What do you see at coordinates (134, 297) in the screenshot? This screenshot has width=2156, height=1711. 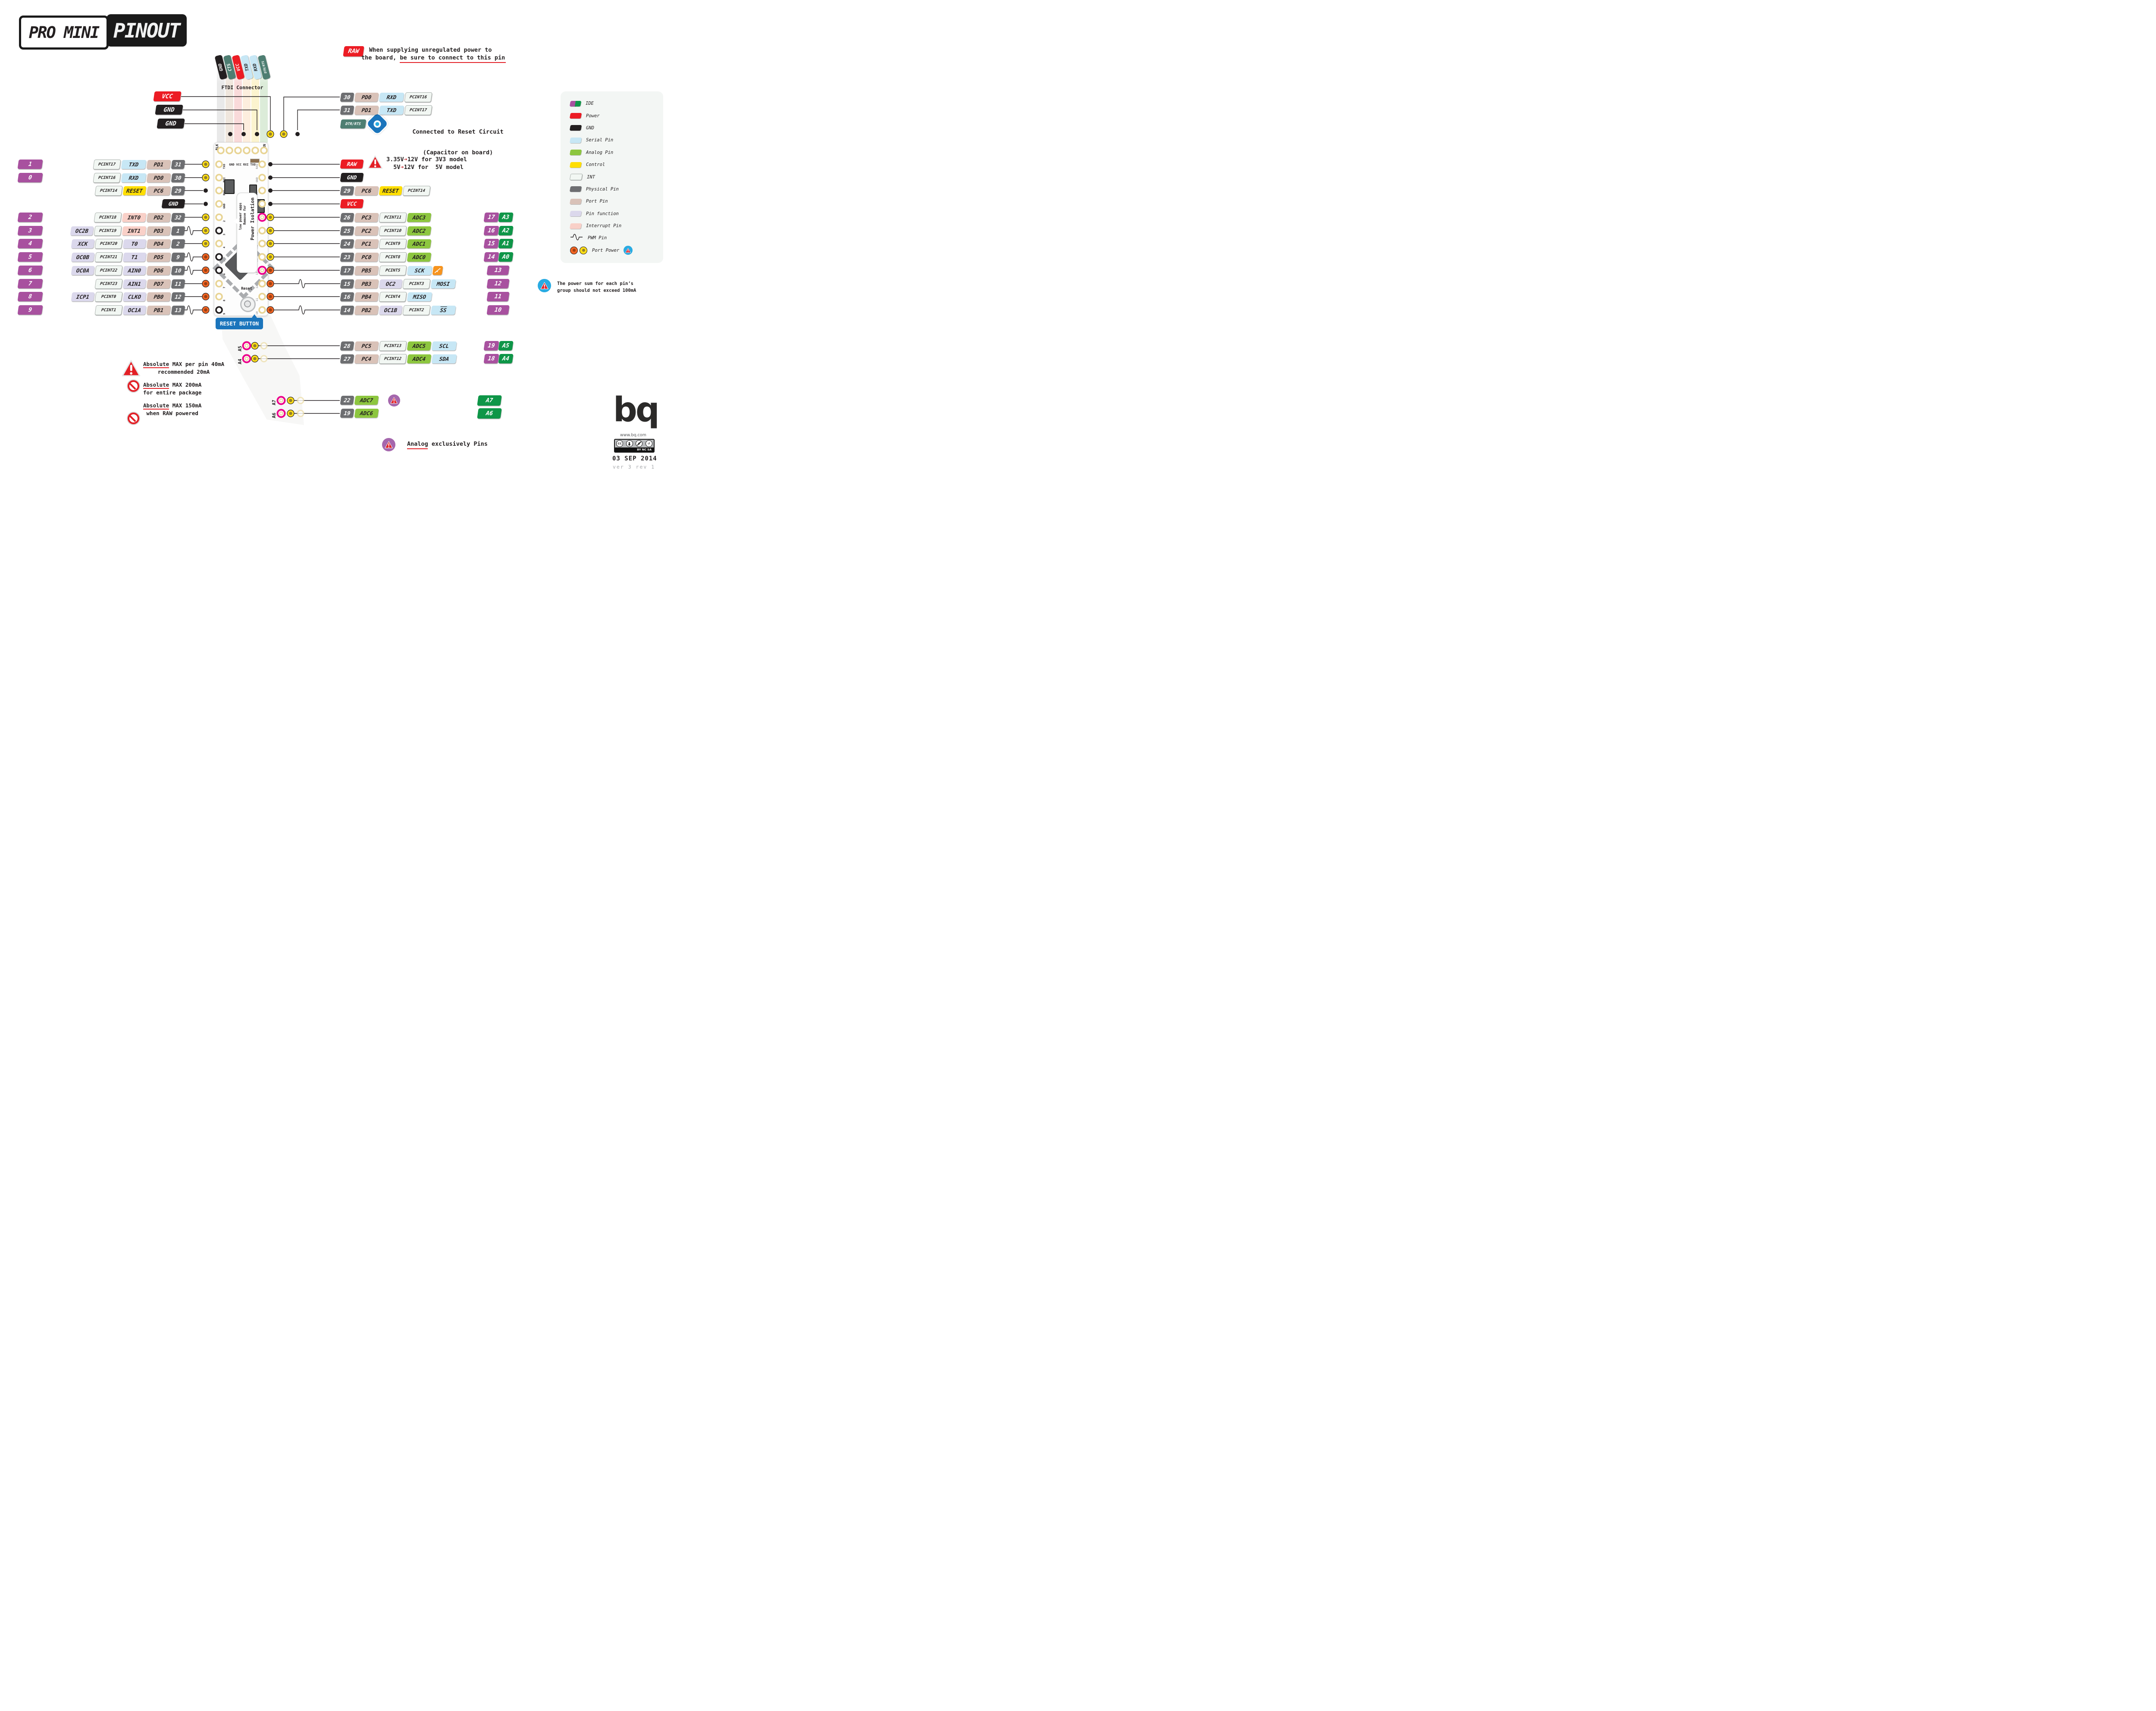 I see `pin-tag-label: CLKO` at bounding box center [134, 297].